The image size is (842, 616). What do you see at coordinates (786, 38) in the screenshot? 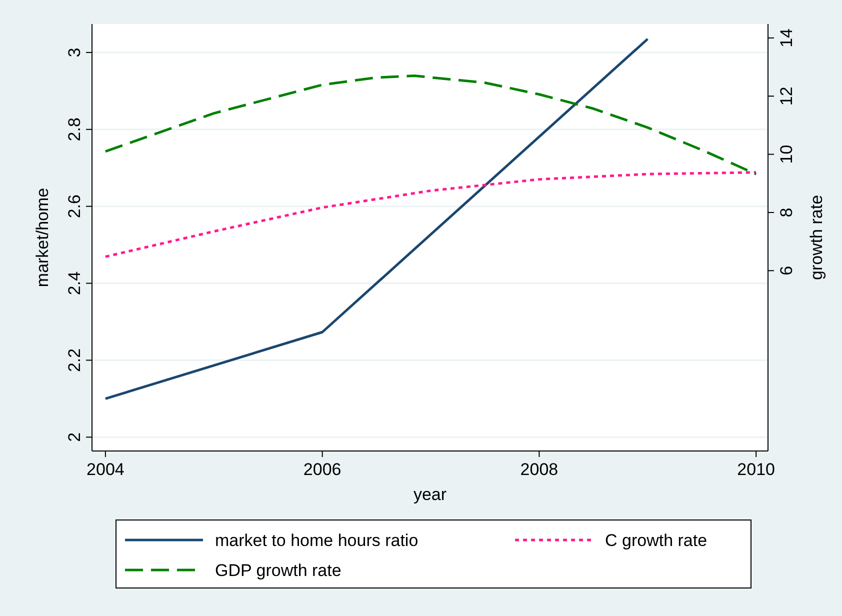
I see `y2-tick-label: 14` at bounding box center [786, 38].